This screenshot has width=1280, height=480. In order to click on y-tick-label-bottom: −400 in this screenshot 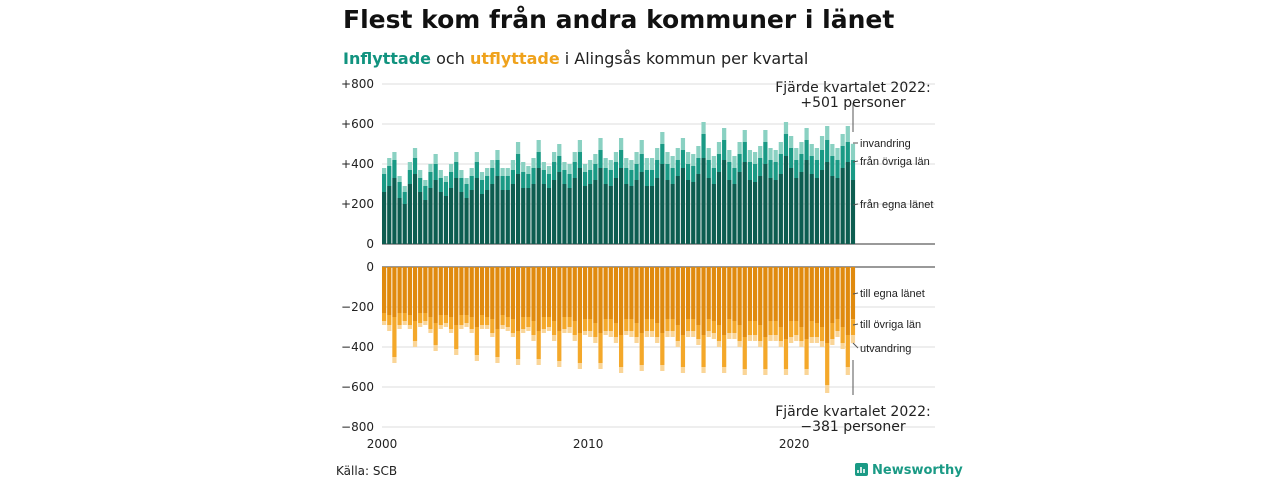, I will do `click(357, 347)`.